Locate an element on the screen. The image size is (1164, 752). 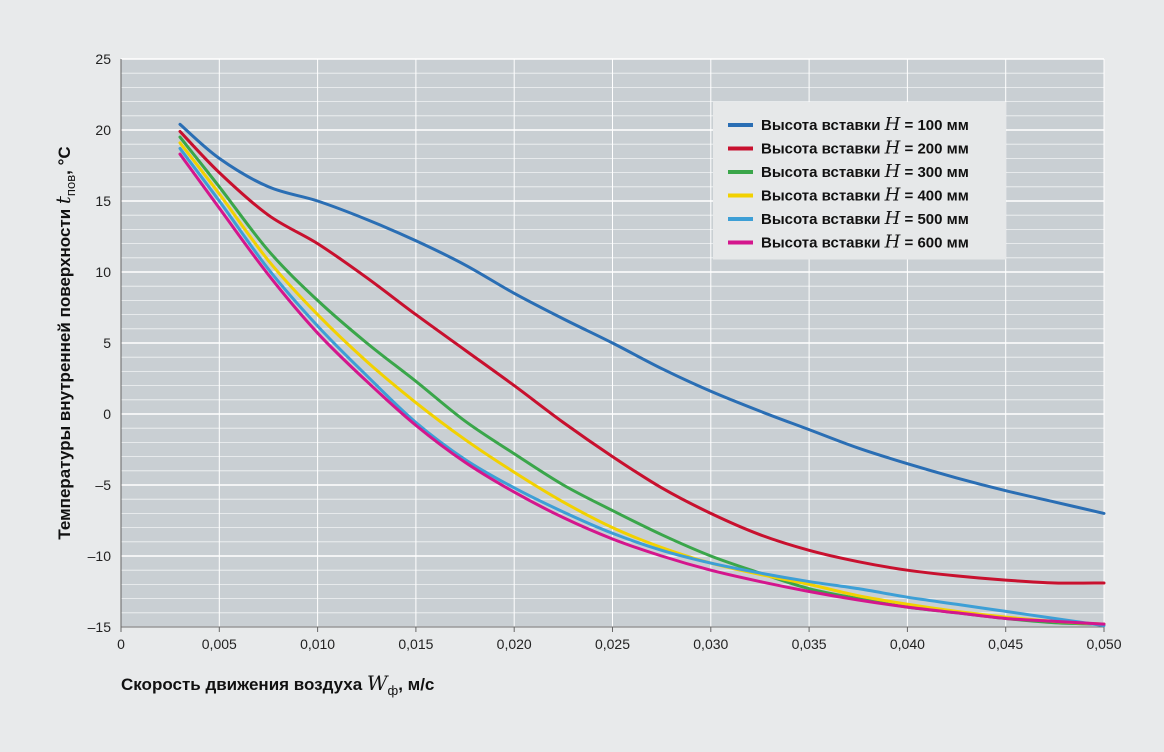
y-tick-label: 20 is located at coordinates (103, 130).